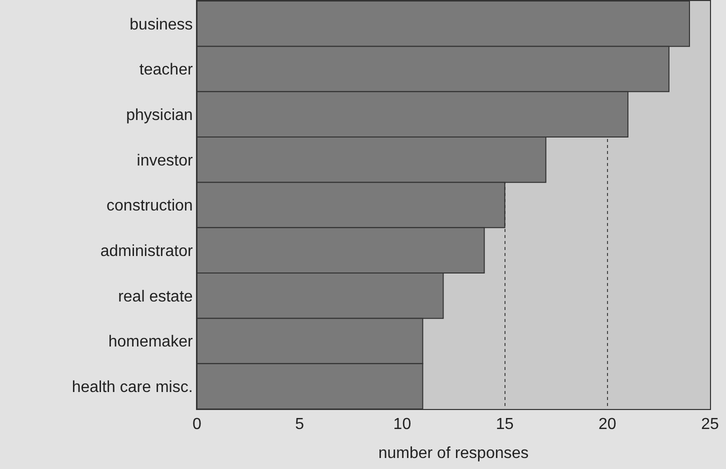  What do you see at coordinates (155, 297) in the screenshot?
I see `y-tick-label: real estate` at bounding box center [155, 297].